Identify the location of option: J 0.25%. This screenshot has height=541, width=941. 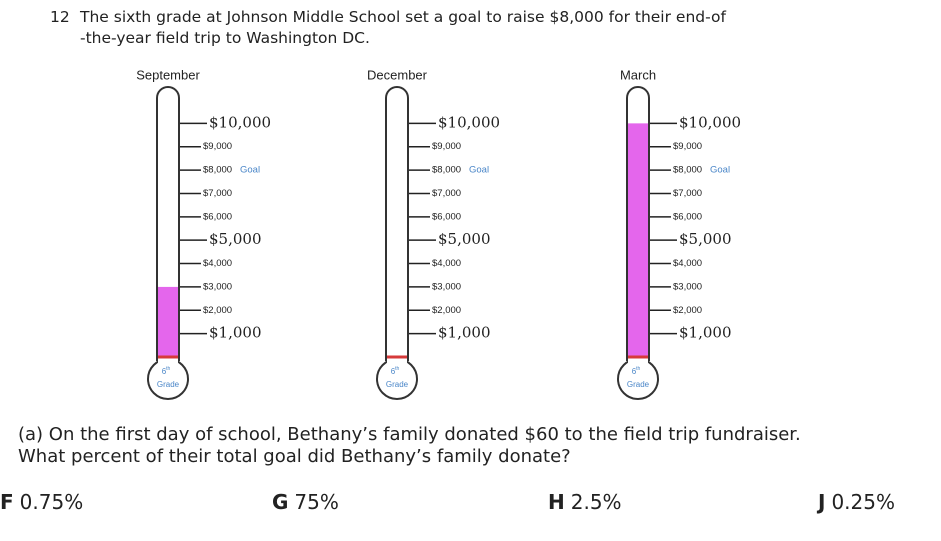
(856, 502).